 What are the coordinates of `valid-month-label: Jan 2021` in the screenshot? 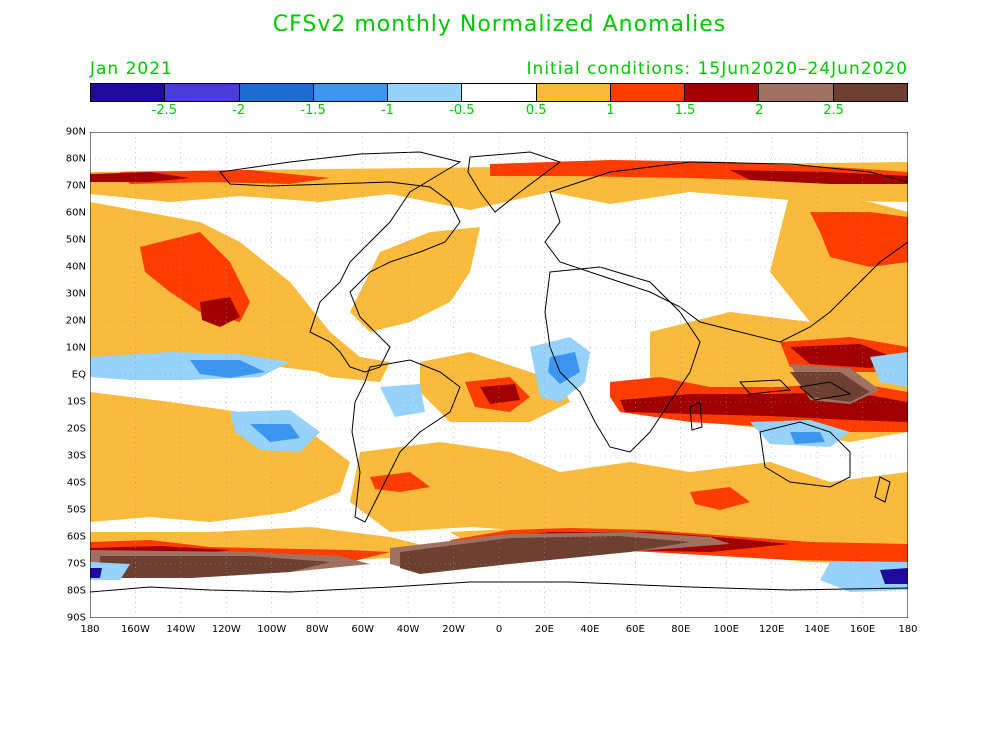 It's located at (131, 69).